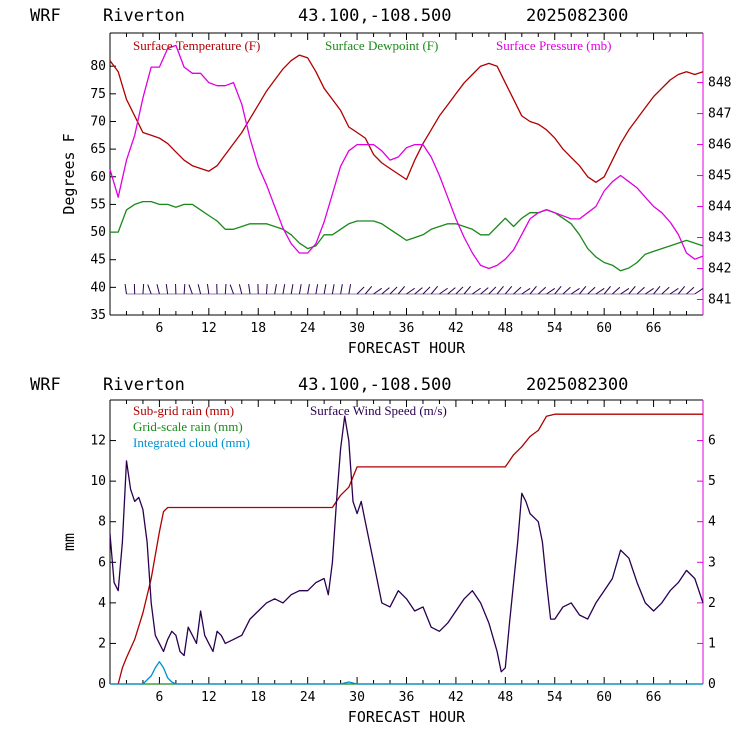 This screenshot has width=740, height=740. What do you see at coordinates (712, 684) in the screenshot?
I see `bottom-y2-tick-label: 0` at bounding box center [712, 684].